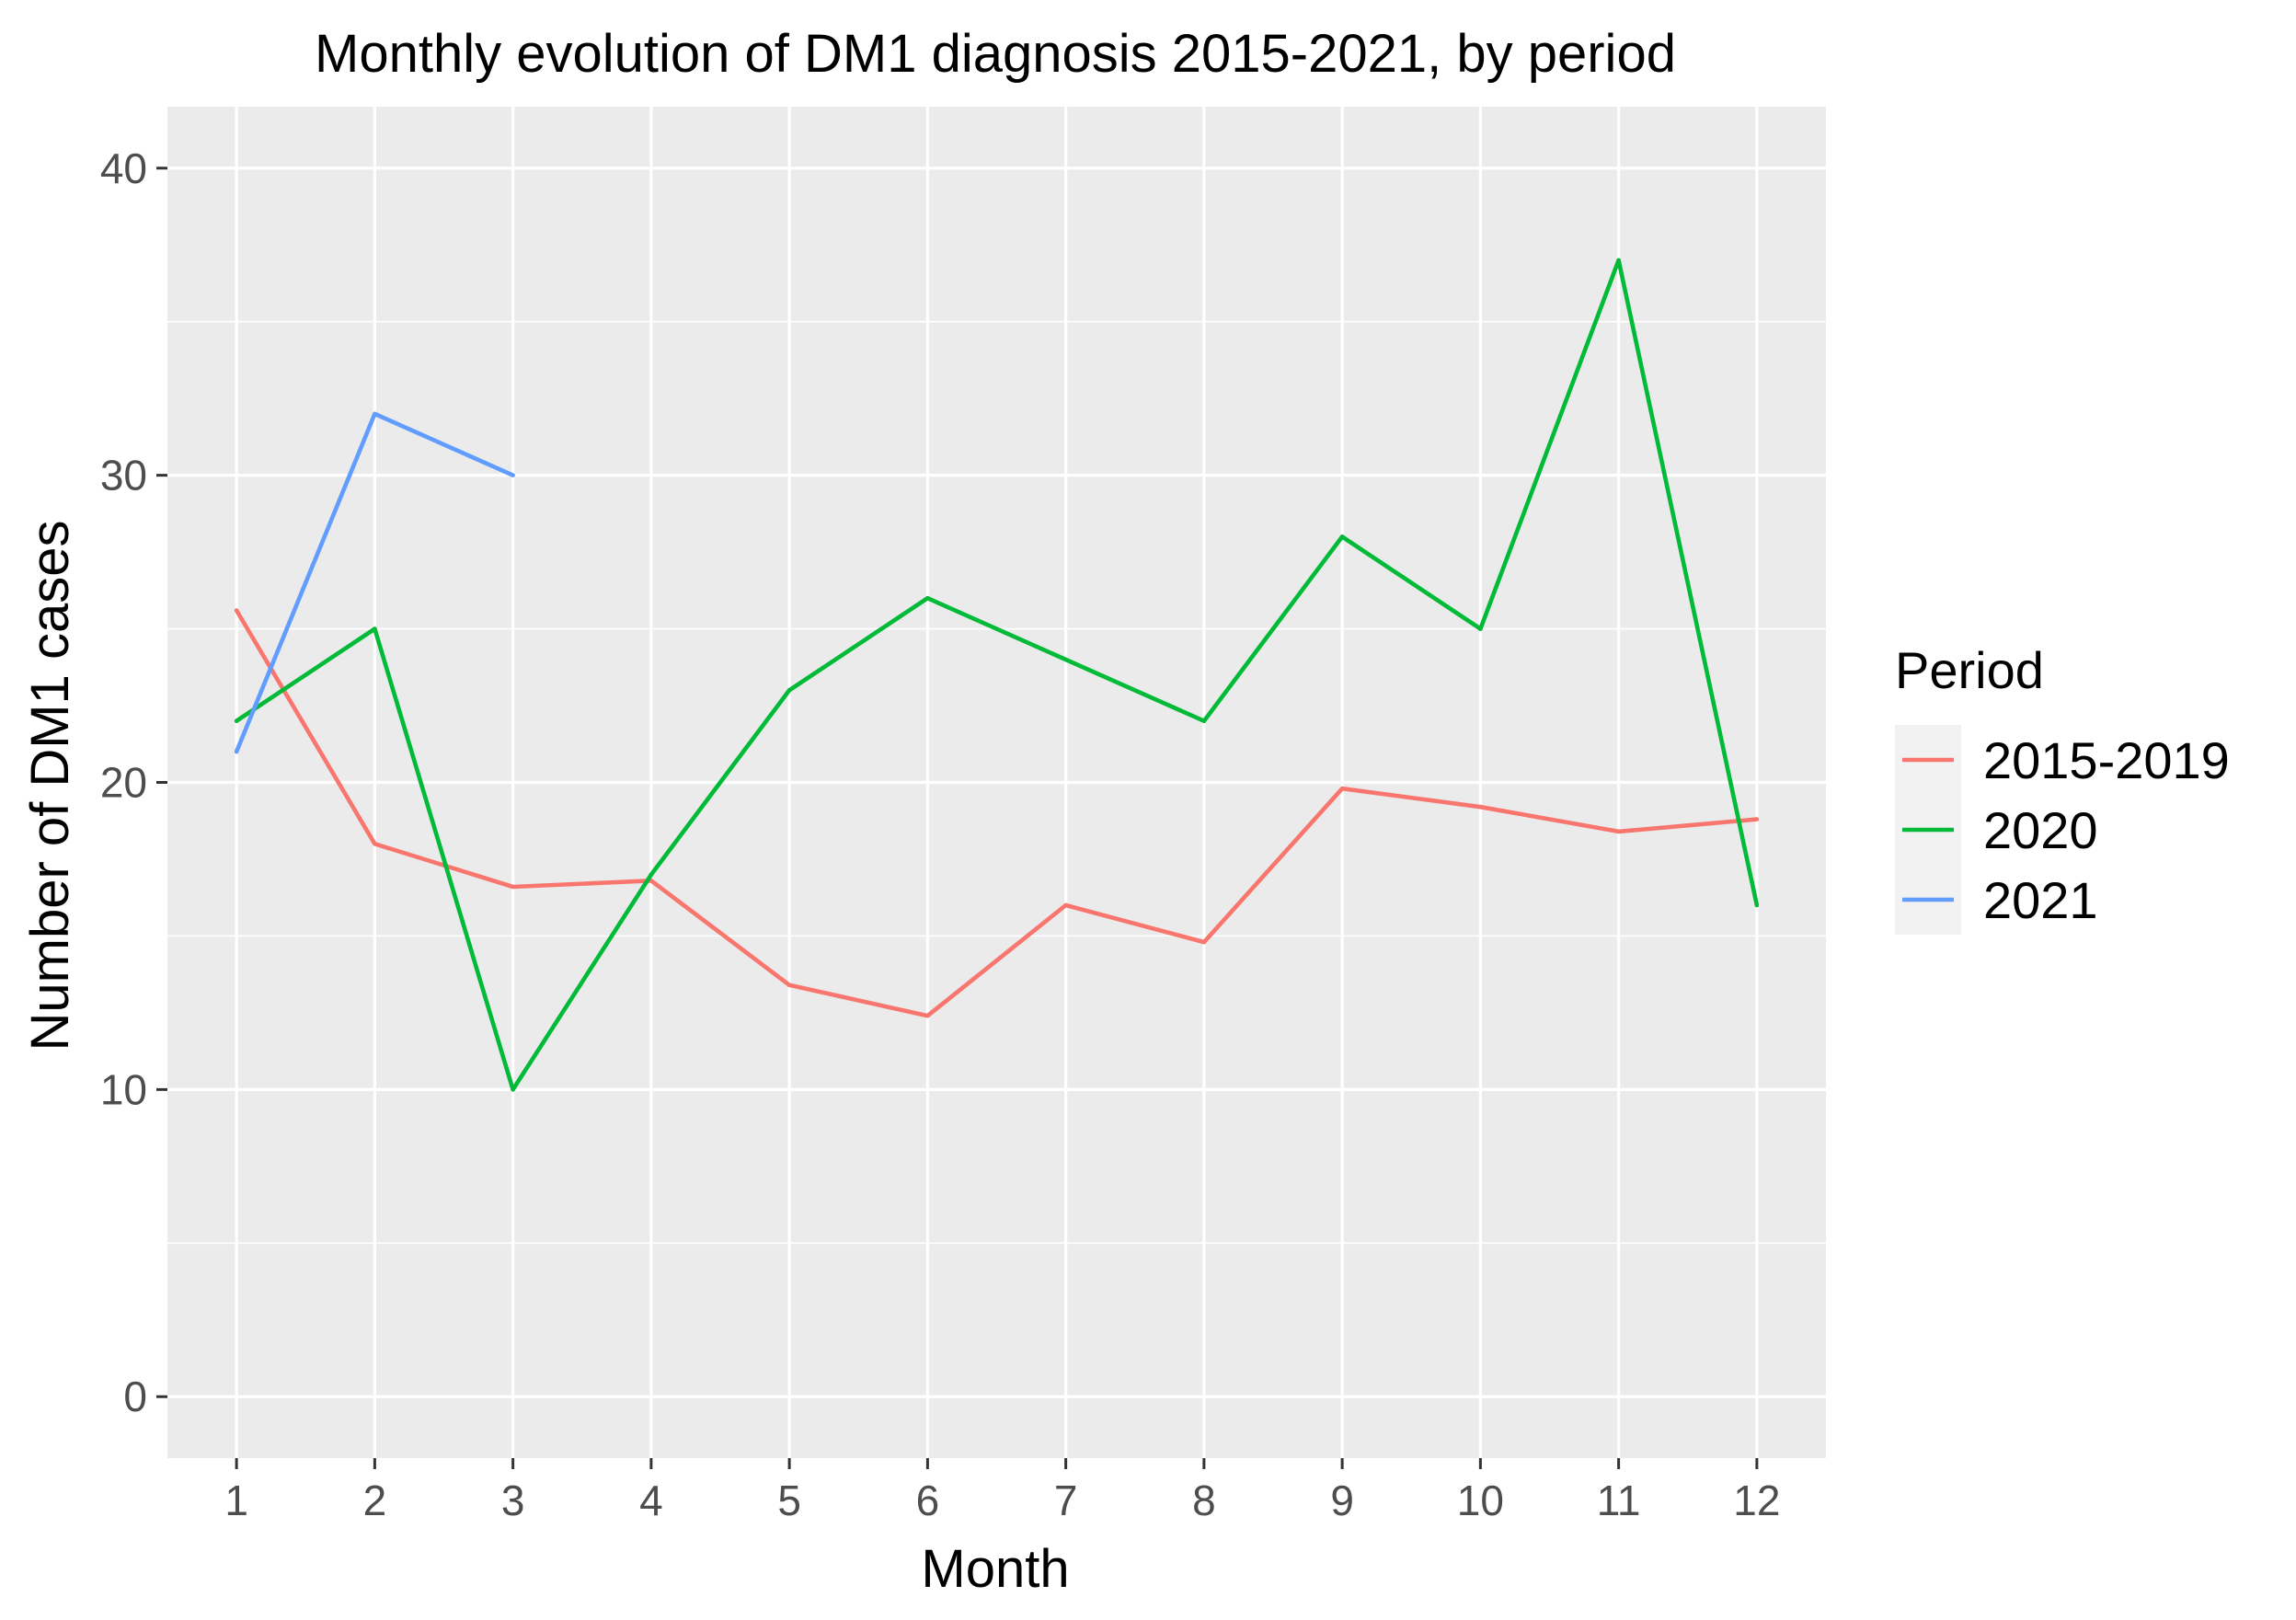 The image size is (2296, 1620). I want to click on legend-label-2021: 2021, so click(2040, 900).